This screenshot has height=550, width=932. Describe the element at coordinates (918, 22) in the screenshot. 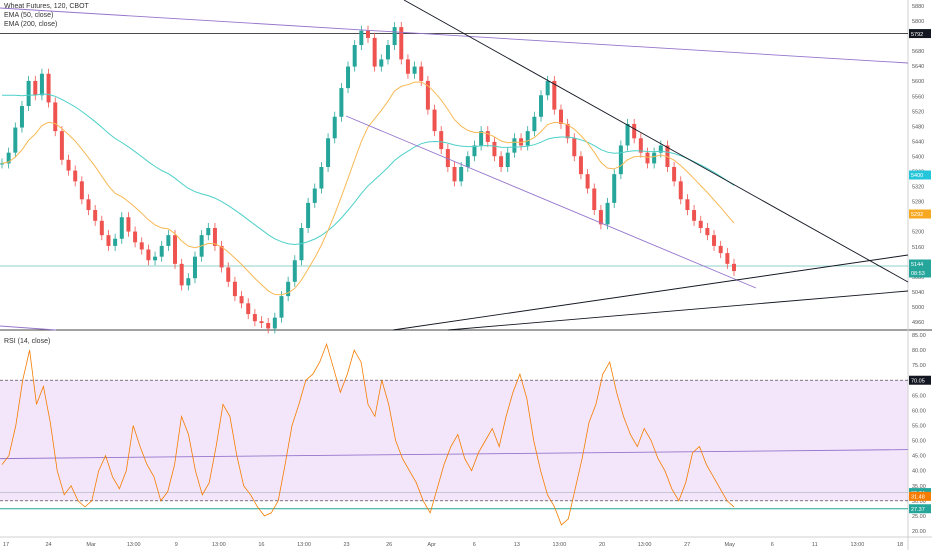

I see `price-tick-label: 5800` at that location.